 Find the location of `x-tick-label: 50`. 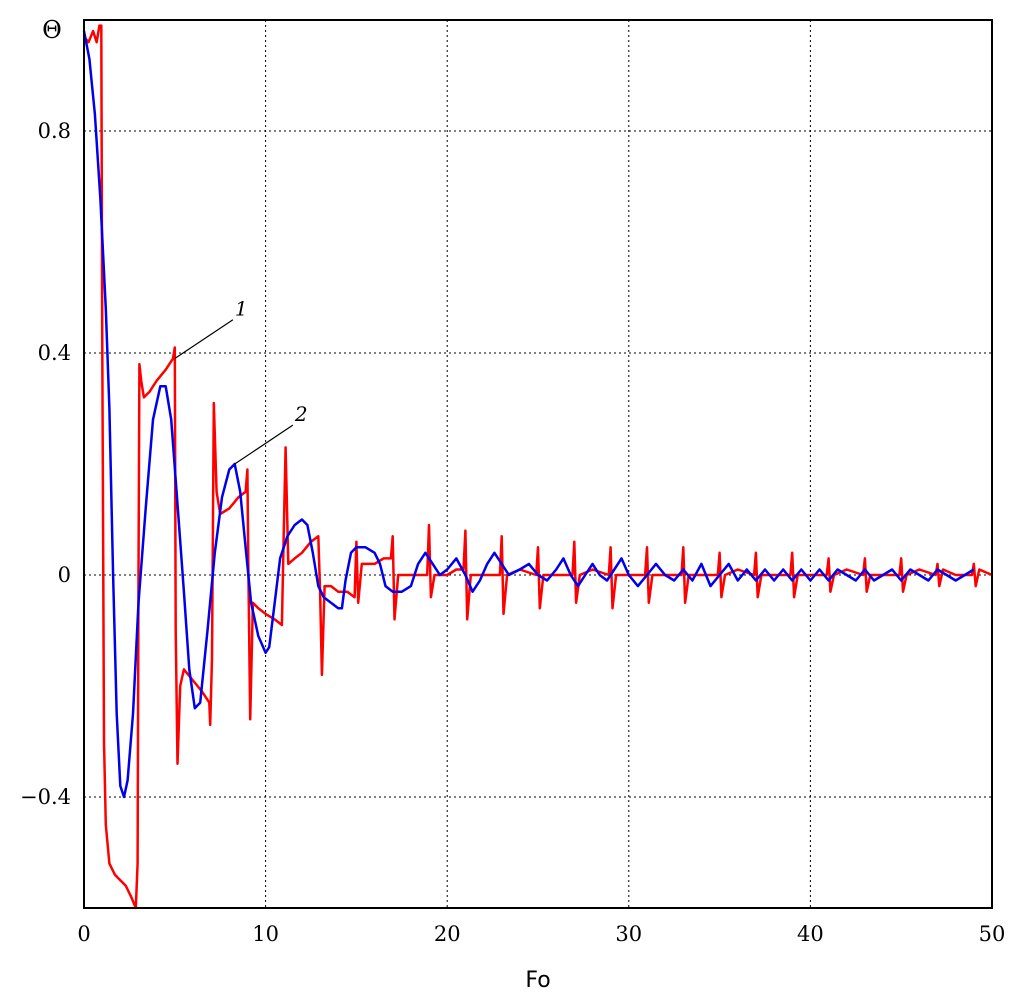

x-tick-label: 50 is located at coordinates (992, 934).